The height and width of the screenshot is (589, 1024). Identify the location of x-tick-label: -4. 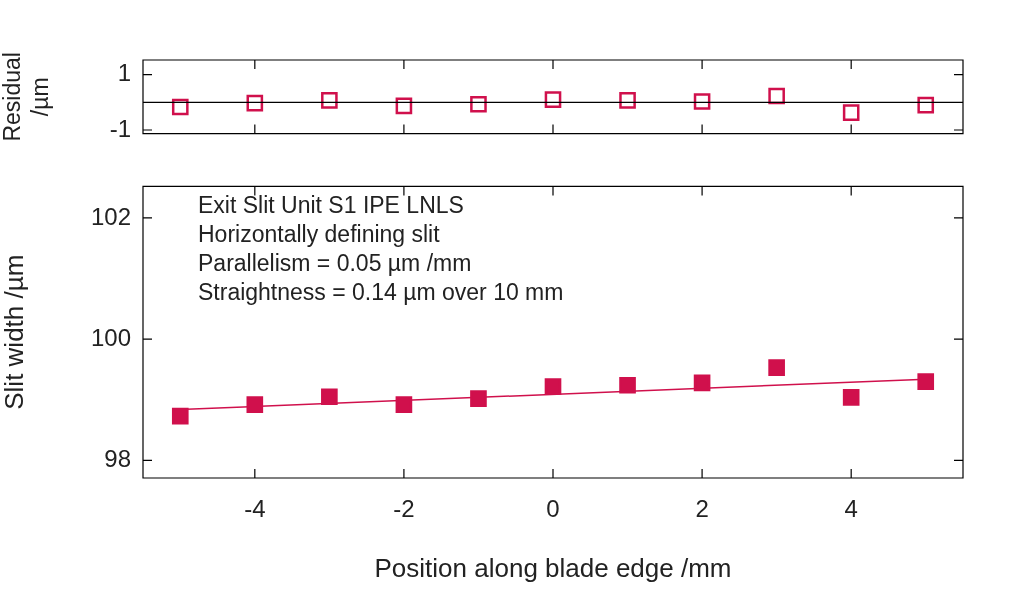
(255, 509).